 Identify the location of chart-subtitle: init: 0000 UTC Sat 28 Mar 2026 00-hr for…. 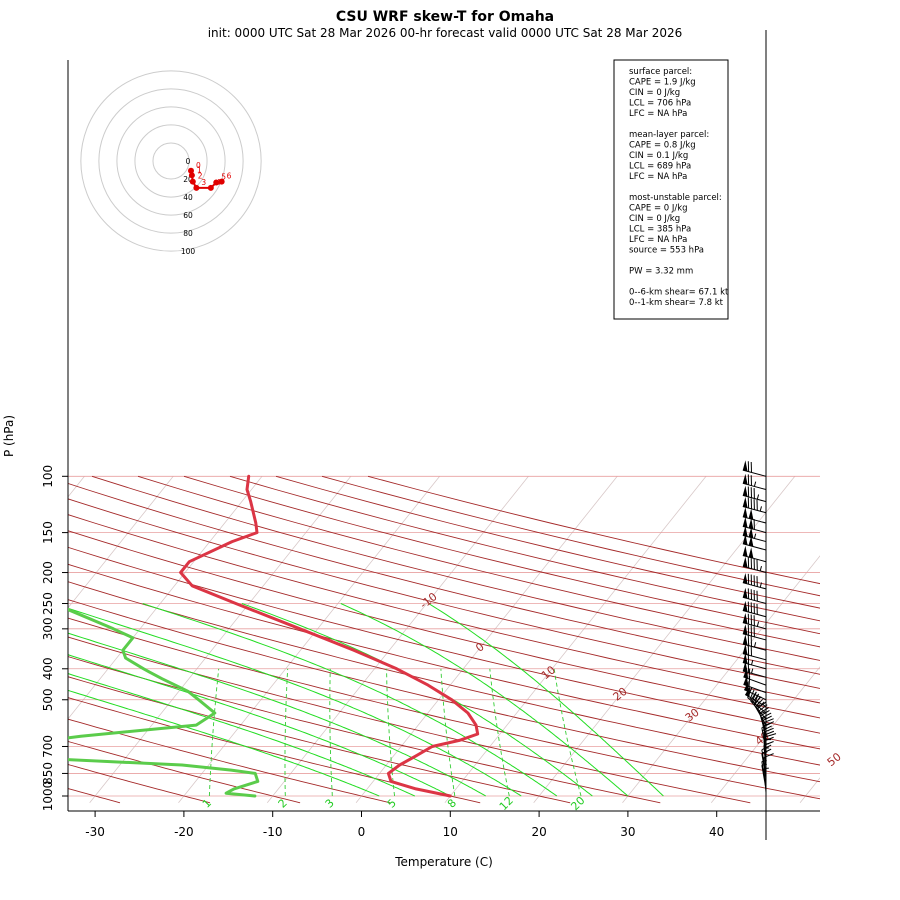
(445, 33).